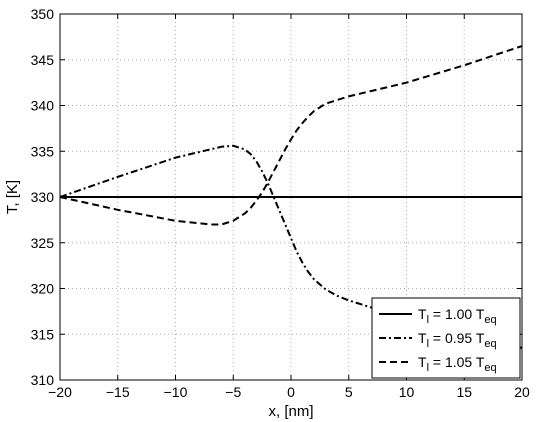 The height and width of the screenshot is (422, 536). What do you see at coordinates (291, 392) in the screenshot?
I see `x-tick-label: 0` at bounding box center [291, 392].